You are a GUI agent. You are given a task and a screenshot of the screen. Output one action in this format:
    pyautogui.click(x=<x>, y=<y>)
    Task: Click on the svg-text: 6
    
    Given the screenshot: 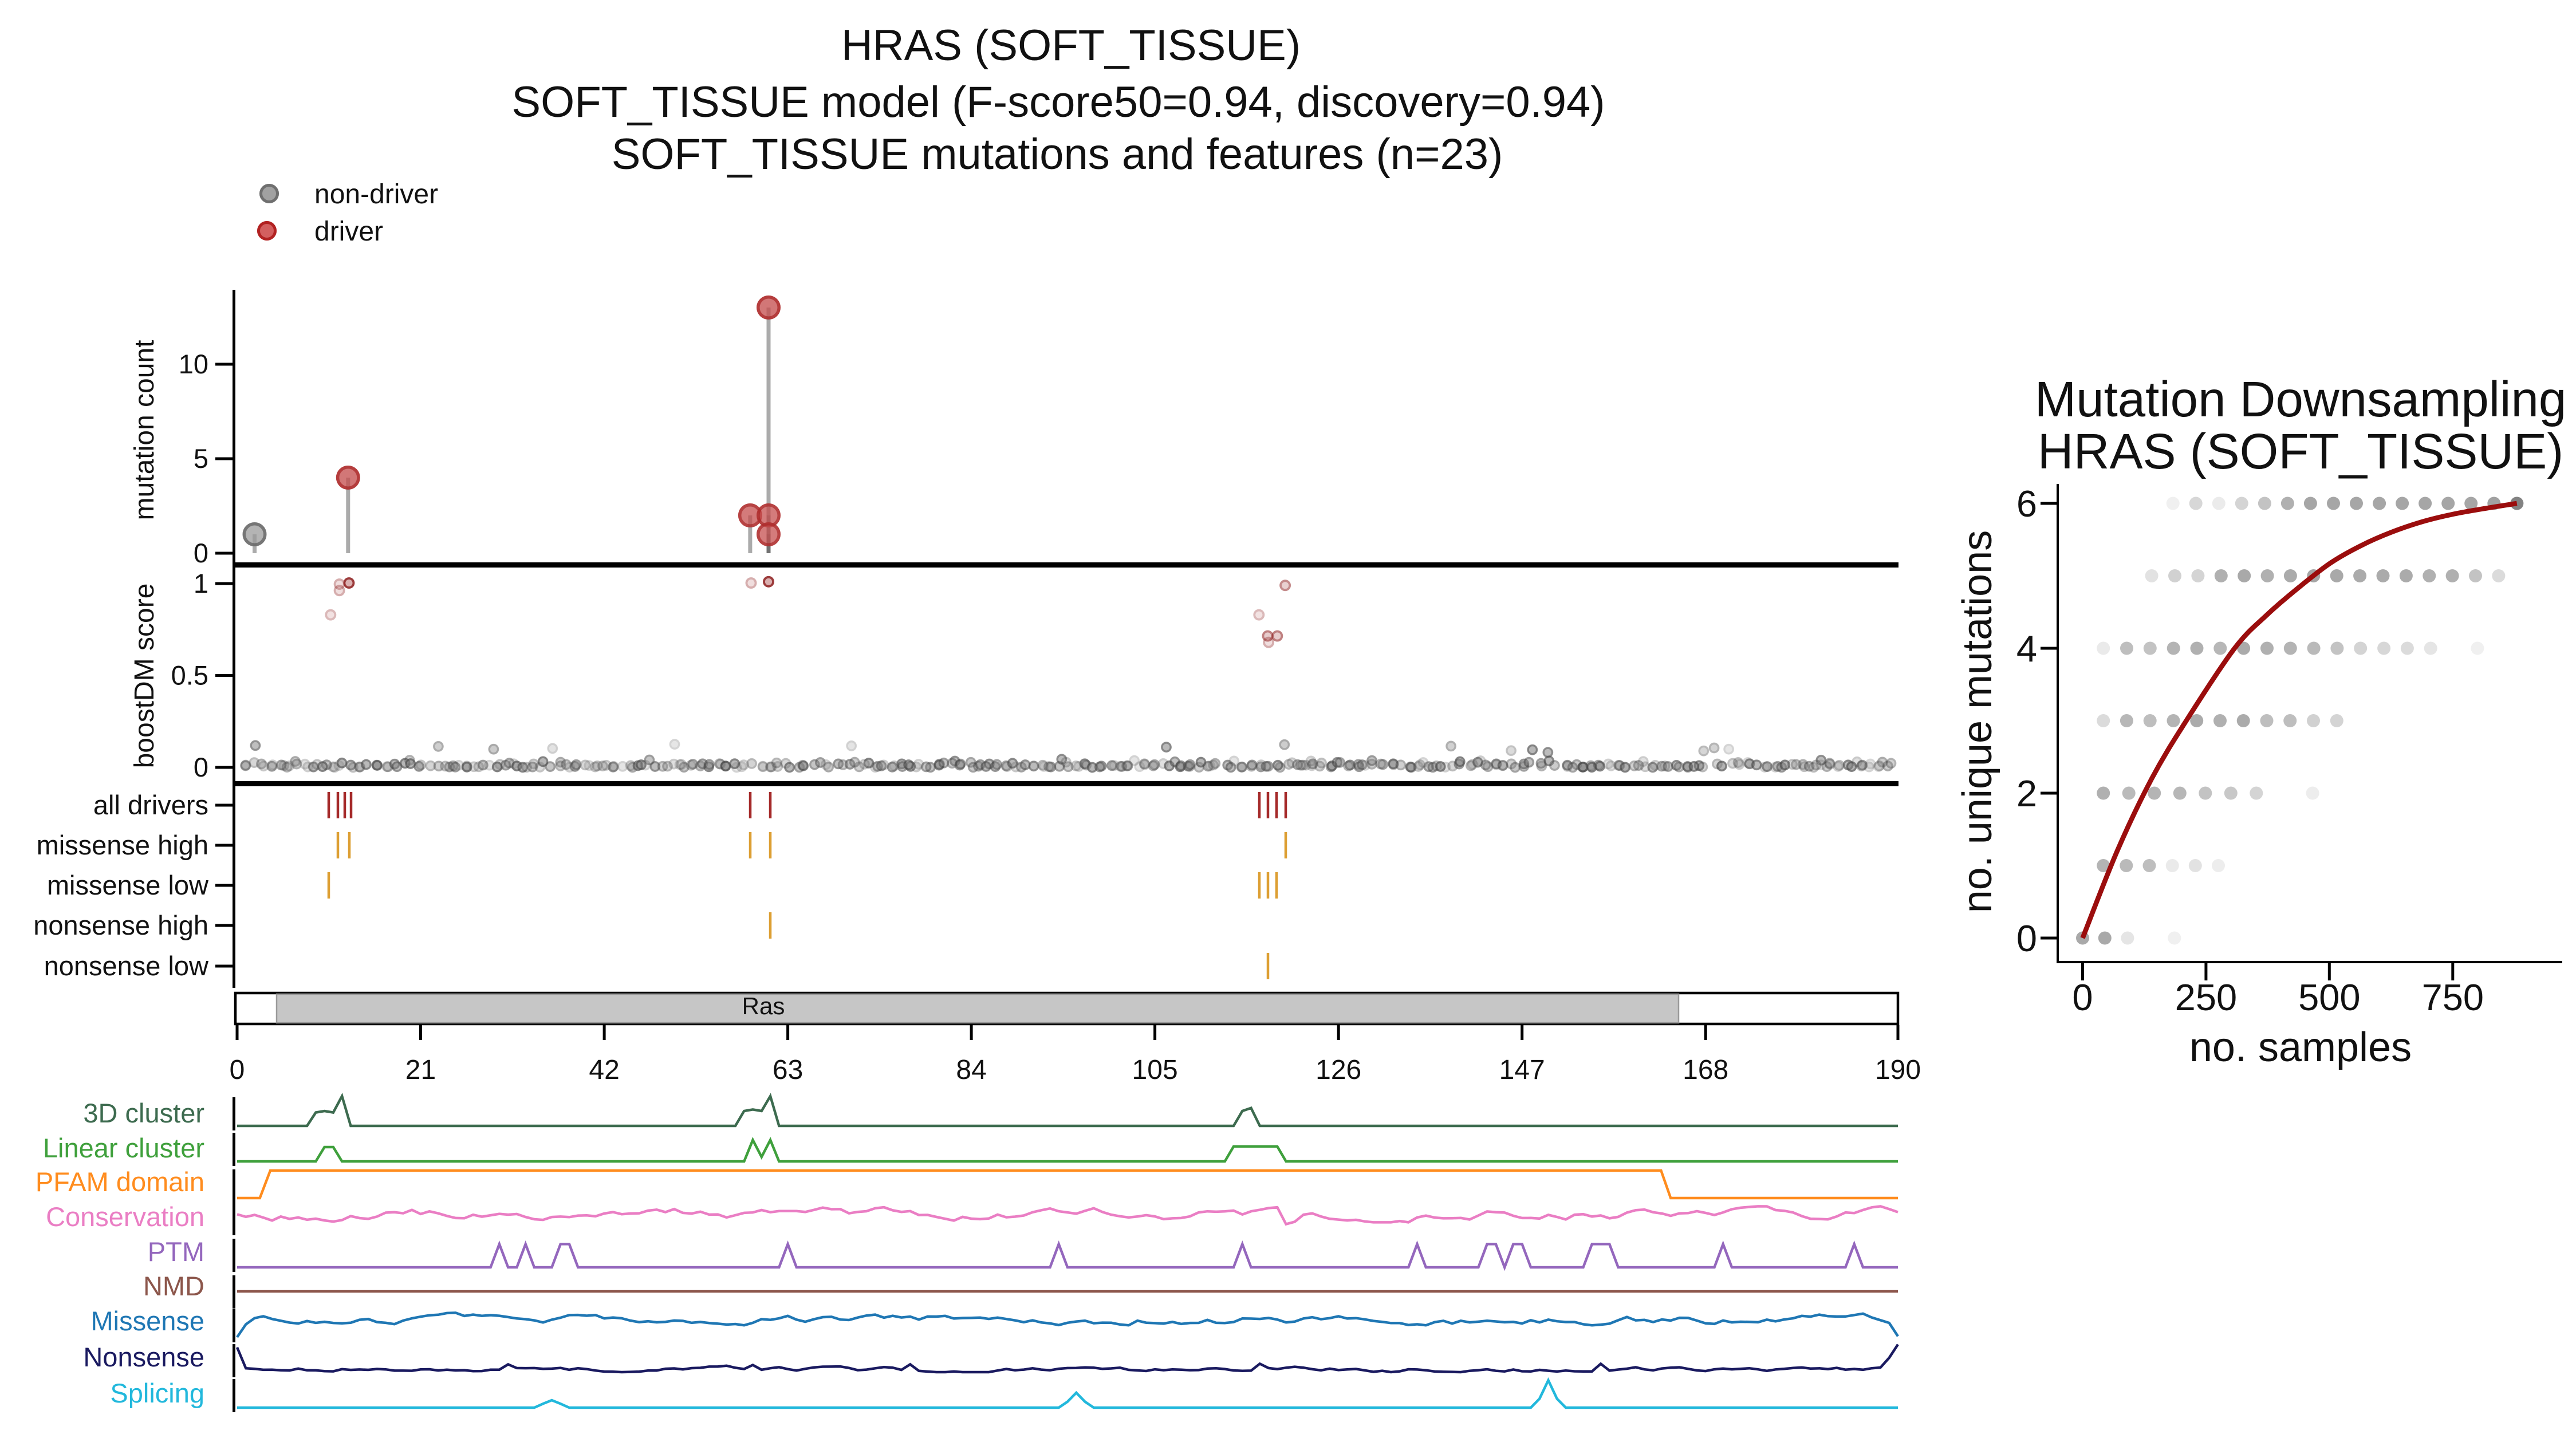 What is the action you would take?
    pyautogui.click(x=2026, y=504)
    